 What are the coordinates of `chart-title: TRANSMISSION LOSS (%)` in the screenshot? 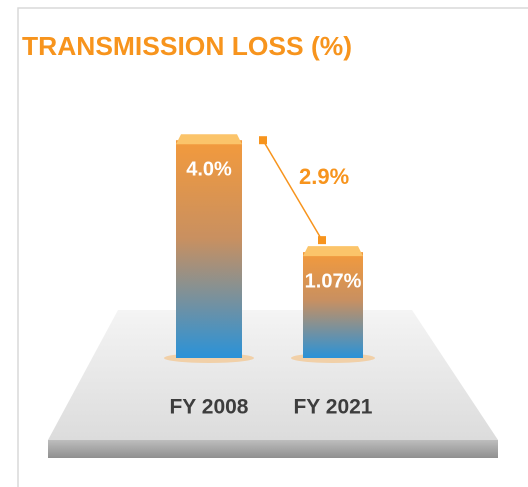 It's located at (187, 46).